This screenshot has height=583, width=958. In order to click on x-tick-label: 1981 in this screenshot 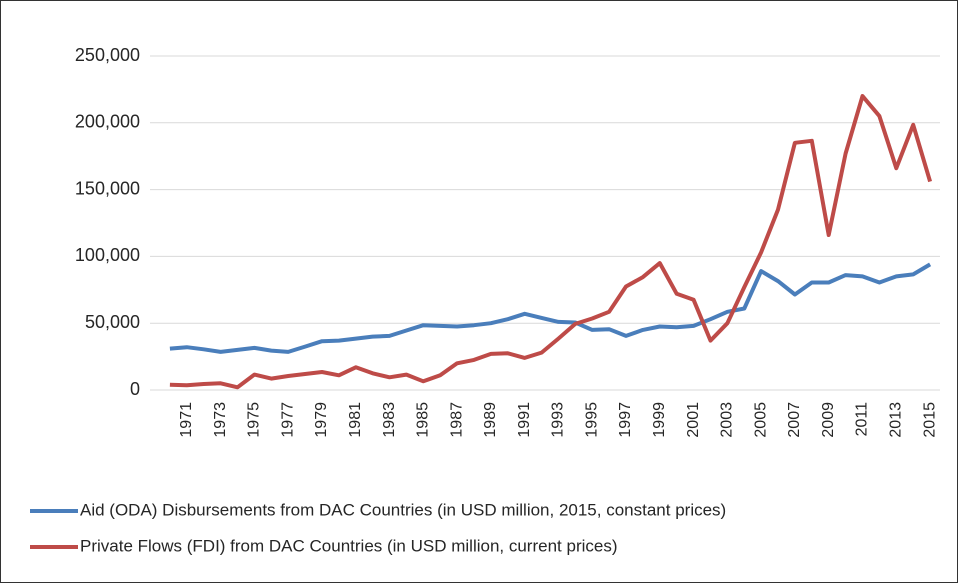, I will do `click(355, 420)`.